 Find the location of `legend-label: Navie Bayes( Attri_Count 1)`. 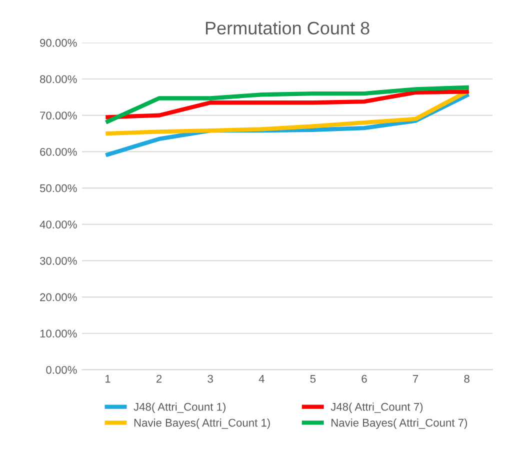

legend-label: Navie Bayes( Attri_Count 1) is located at coordinates (202, 423).